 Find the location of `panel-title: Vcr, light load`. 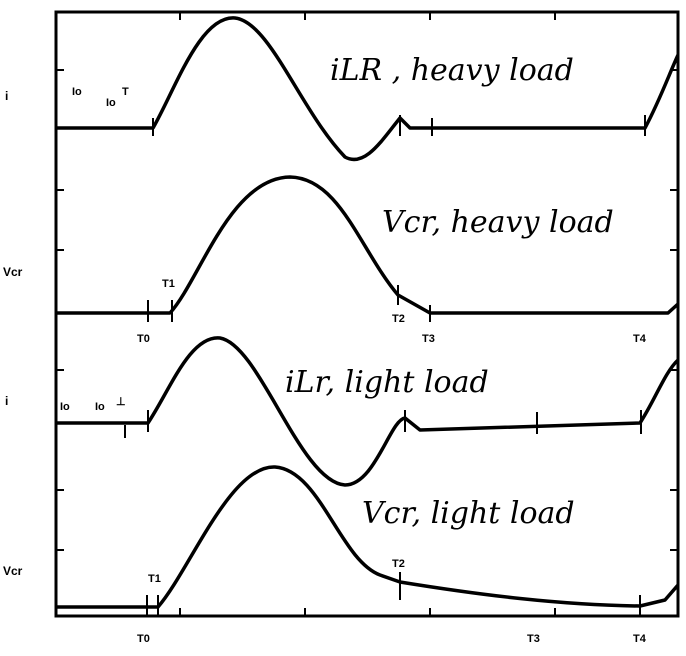

panel-title: Vcr, light load is located at coordinates (468, 513).